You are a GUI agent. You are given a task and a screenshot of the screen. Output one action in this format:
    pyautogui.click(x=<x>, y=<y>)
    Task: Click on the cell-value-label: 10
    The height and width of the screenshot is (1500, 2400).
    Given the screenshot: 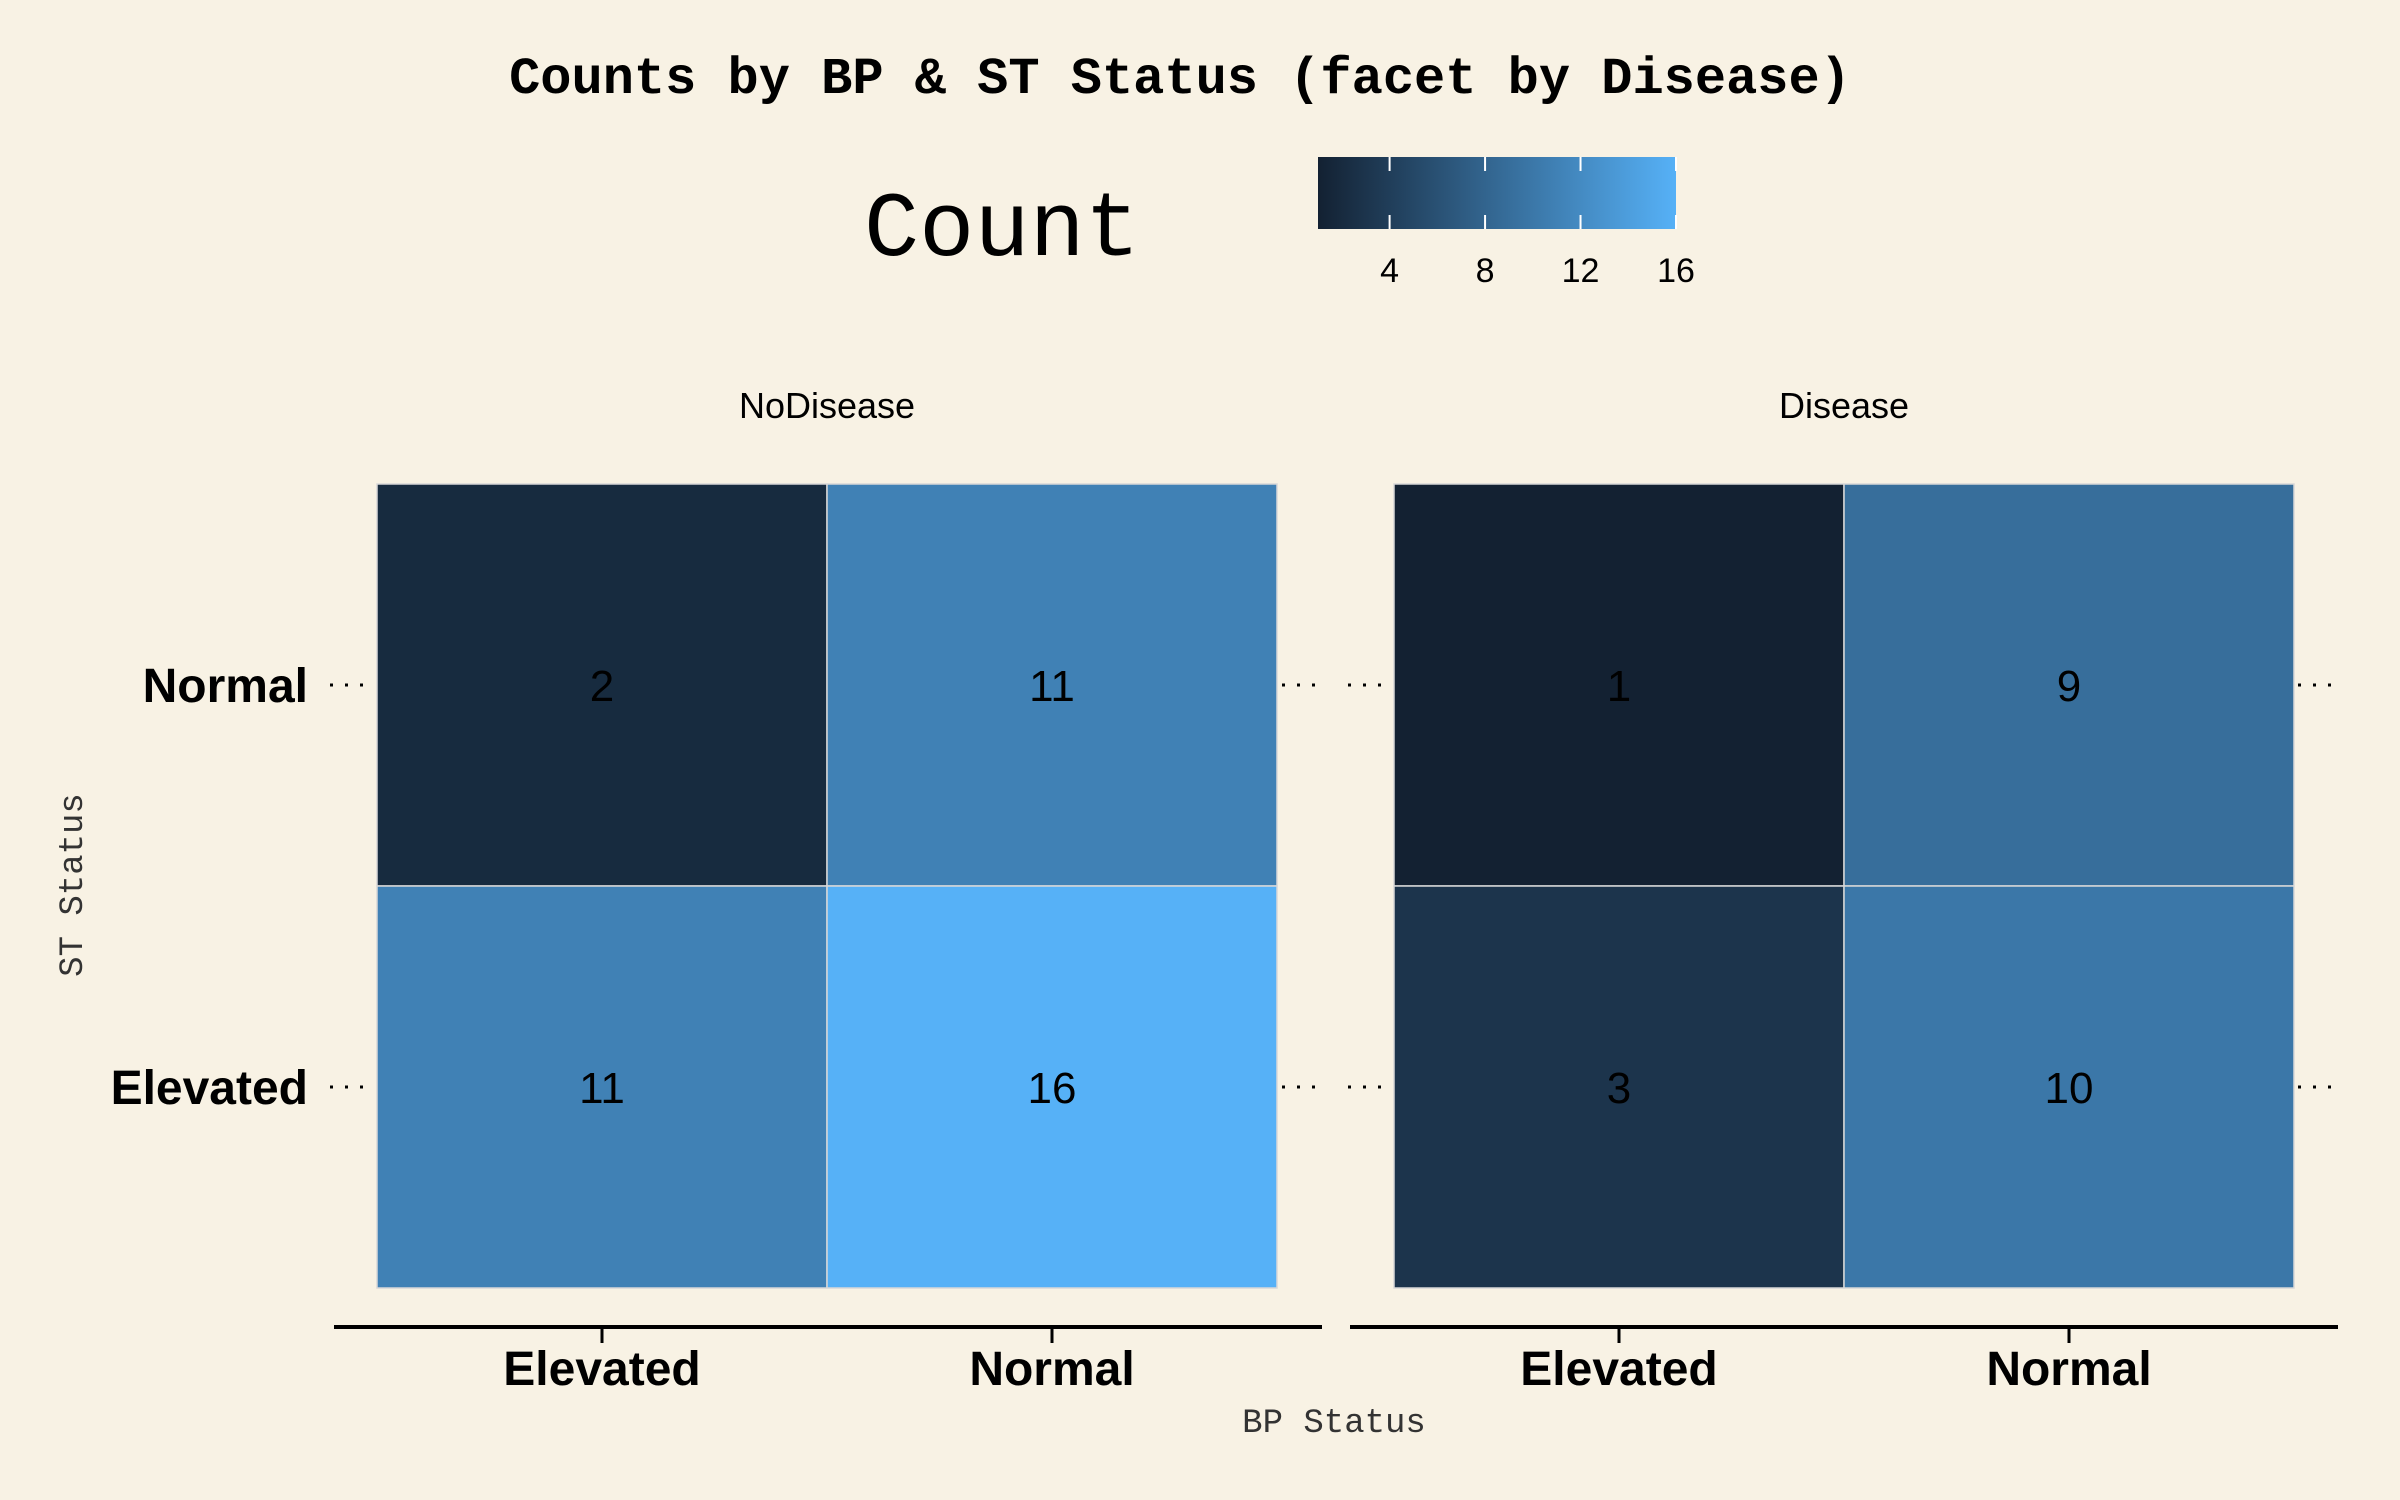 What is the action you would take?
    pyautogui.click(x=2069, y=1088)
    